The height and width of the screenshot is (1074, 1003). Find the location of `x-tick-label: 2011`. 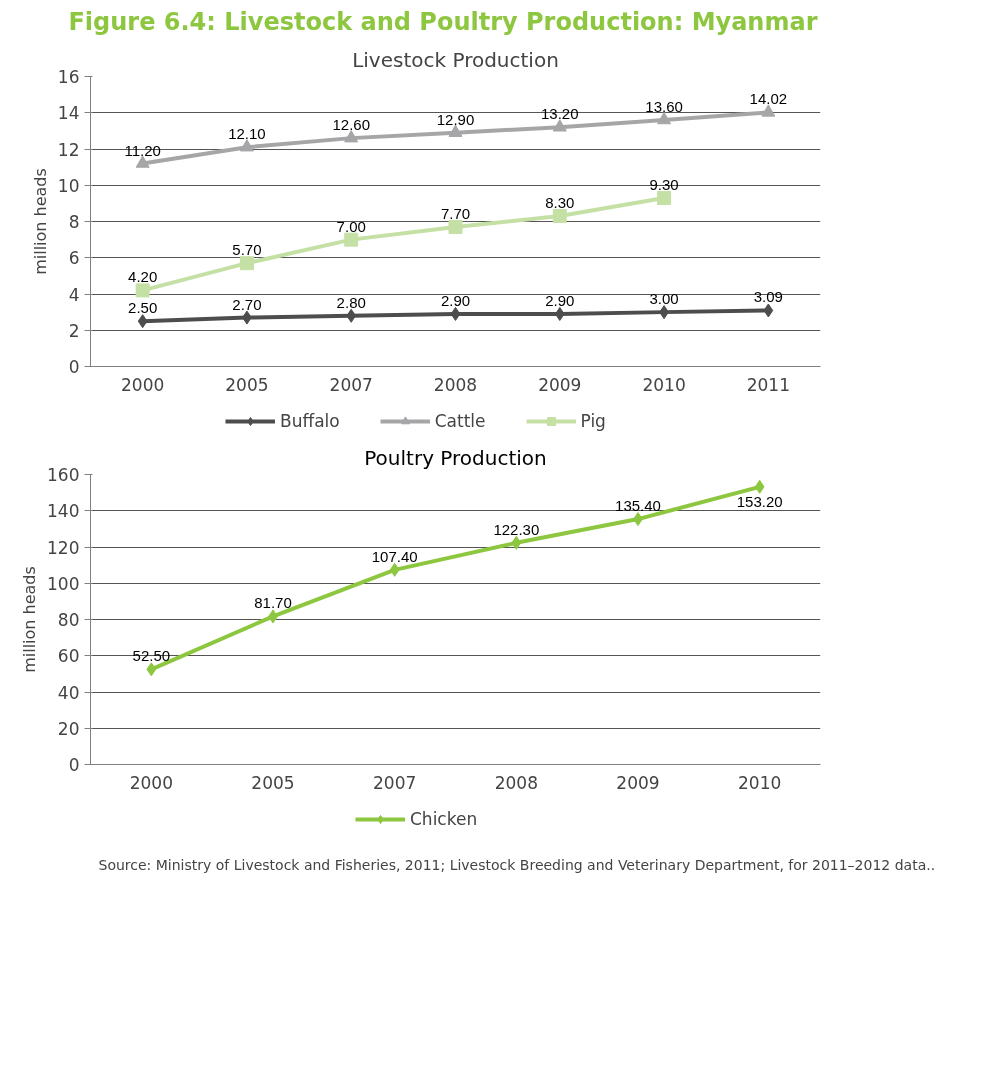

x-tick-label: 2011 is located at coordinates (768, 384).